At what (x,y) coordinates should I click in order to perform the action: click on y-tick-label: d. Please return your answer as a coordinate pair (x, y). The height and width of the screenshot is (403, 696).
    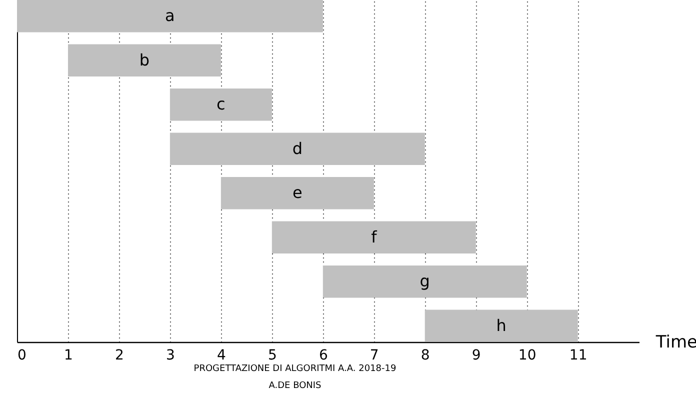
    Looking at the image, I should click on (297, 148).